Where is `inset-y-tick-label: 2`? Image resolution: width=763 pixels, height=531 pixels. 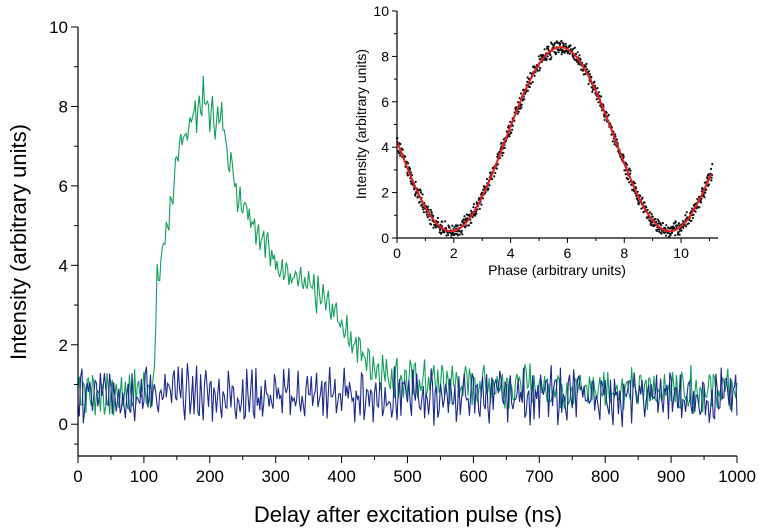
inset-y-tick-label: 2 is located at coordinates (385, 193).